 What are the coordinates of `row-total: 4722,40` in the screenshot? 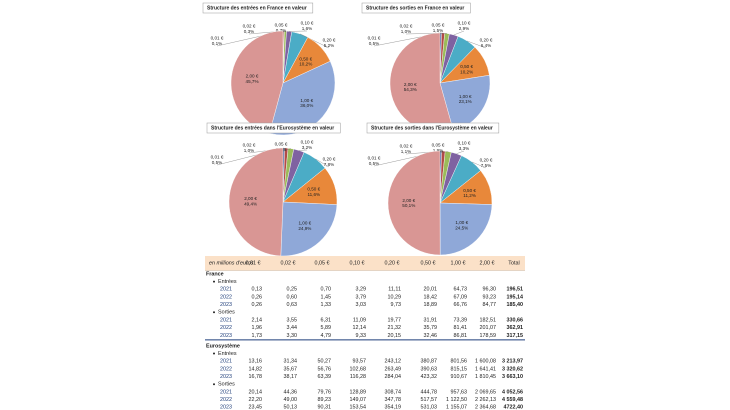 It's located at (514, 407).